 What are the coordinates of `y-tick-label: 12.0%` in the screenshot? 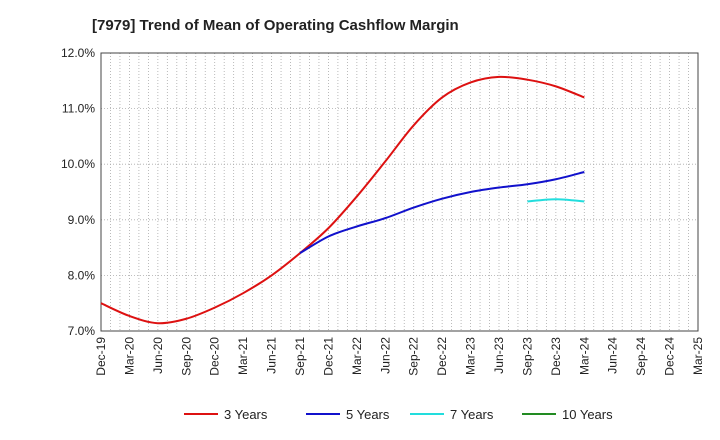 It's located at (78, 53).